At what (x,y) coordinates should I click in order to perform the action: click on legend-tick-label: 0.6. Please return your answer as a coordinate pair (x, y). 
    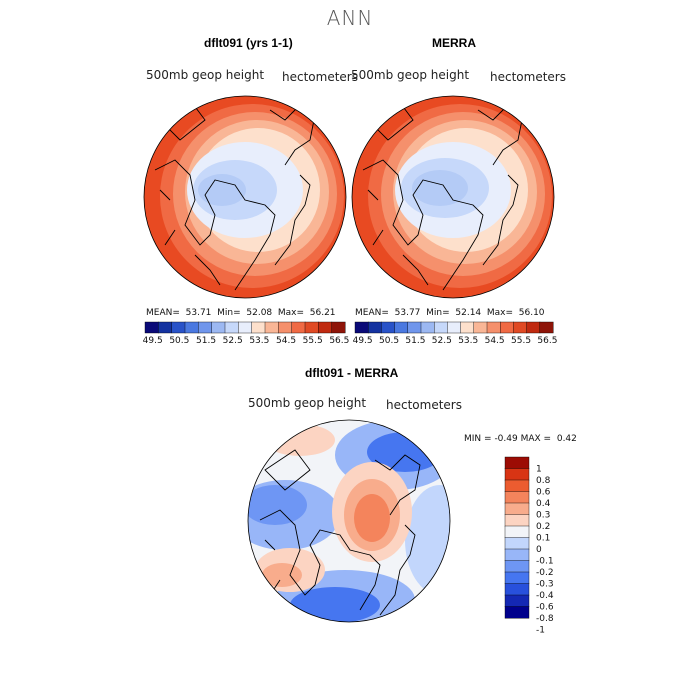
    Looking at the image, I should click on (543, 493).